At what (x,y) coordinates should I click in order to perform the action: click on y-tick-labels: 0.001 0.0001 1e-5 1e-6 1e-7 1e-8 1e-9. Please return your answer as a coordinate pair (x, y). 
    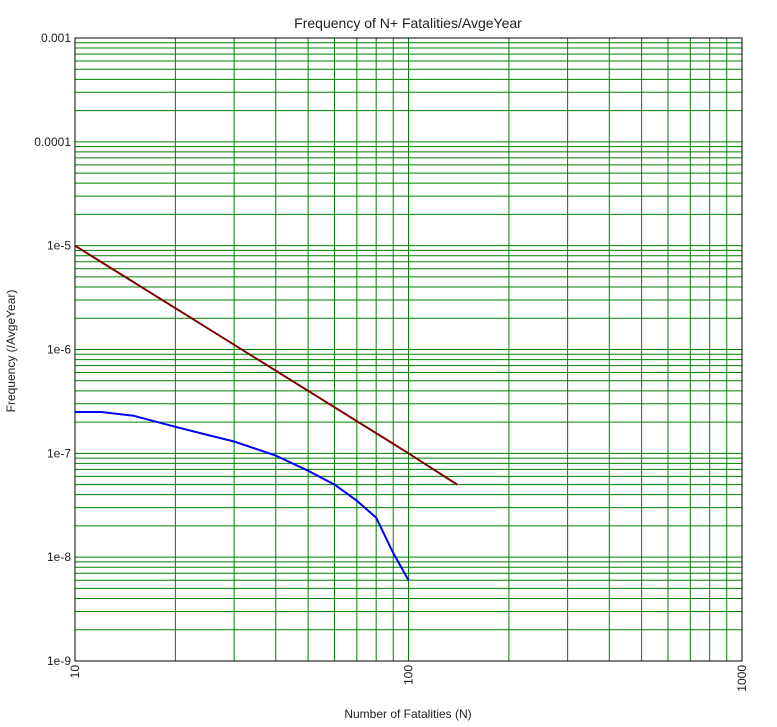
    Looking at the image, I should click on (52, 349).